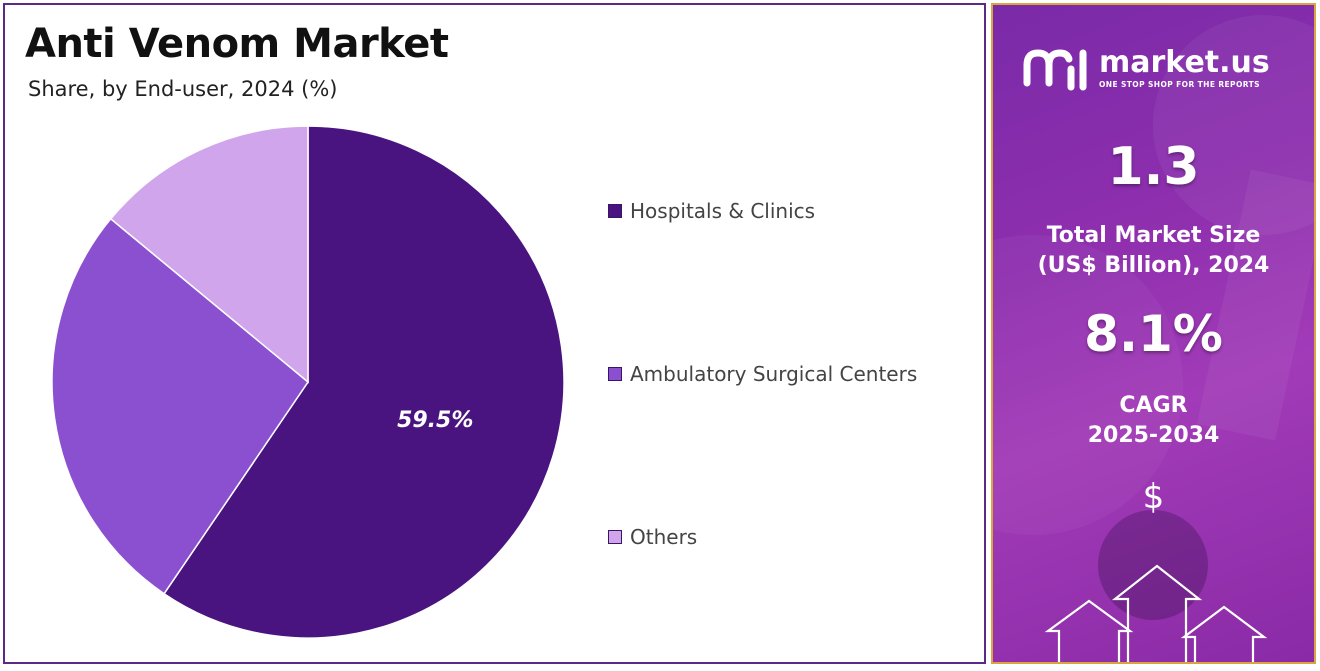 This screenshot has height=671, width=1320. I want to click on pie-data-label: 59.5%, so click(435, 420).